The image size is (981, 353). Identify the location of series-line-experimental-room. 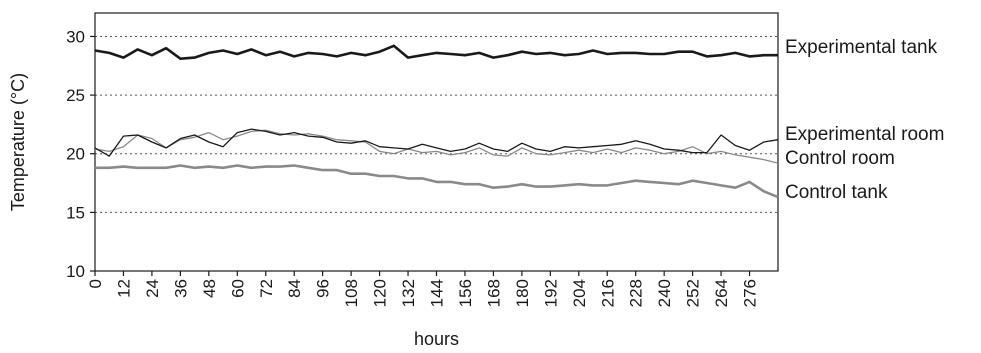
(436, 142).